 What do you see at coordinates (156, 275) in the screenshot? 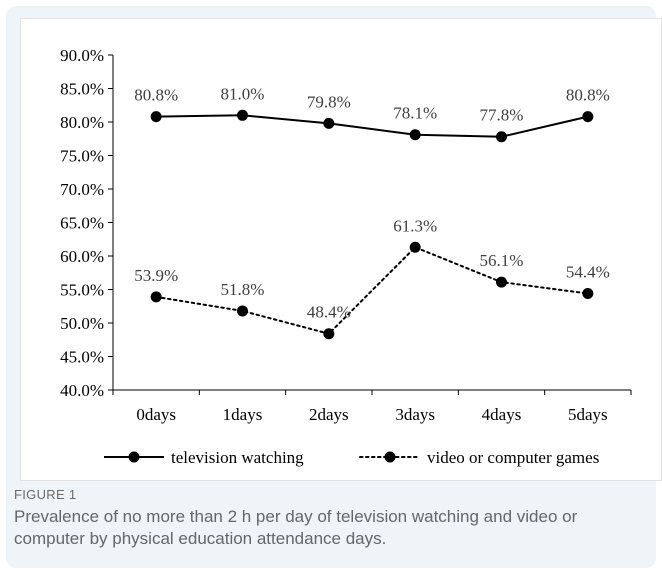
I see `data-label: 53.9%` at bounding box center [156, 275].